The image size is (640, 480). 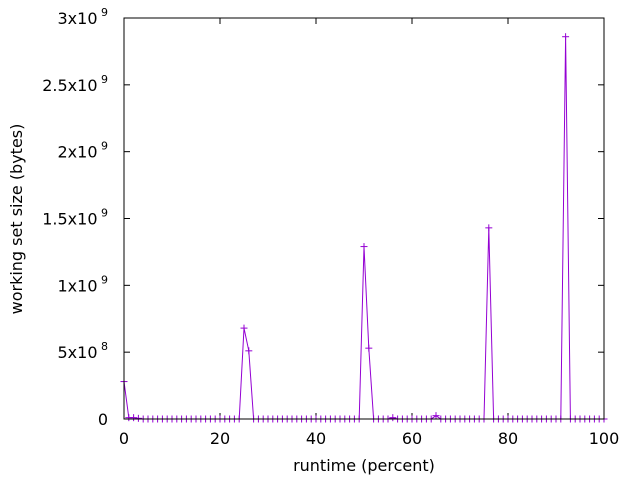 What do you see at coordinates (220, 438) in the screenshot?
I see `x-tick-label: 20` at bounding box center [220, 438].